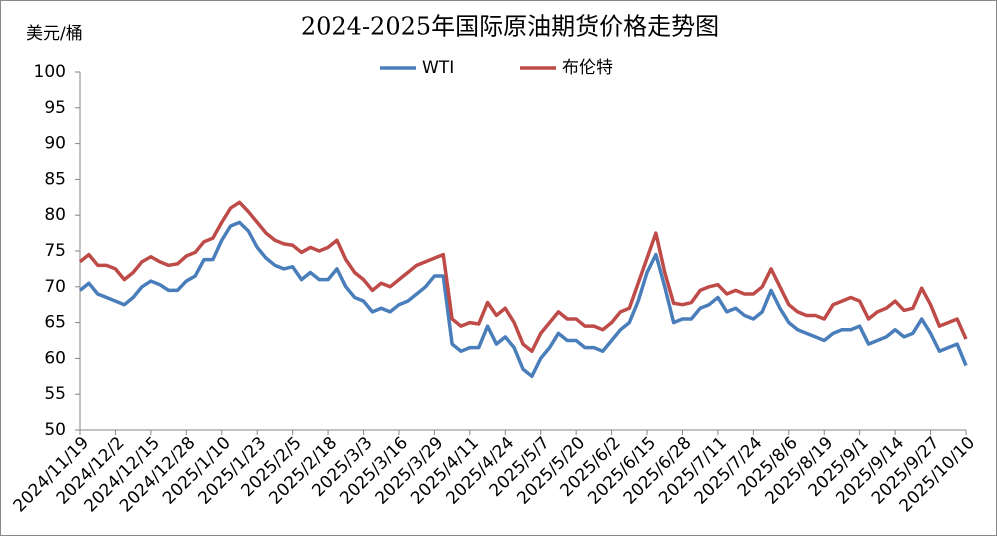 This screenshot has height=536, width=997. I want to click on chart-title: 2024-2025年国际原油期货价格走势图, so click(510, 27).